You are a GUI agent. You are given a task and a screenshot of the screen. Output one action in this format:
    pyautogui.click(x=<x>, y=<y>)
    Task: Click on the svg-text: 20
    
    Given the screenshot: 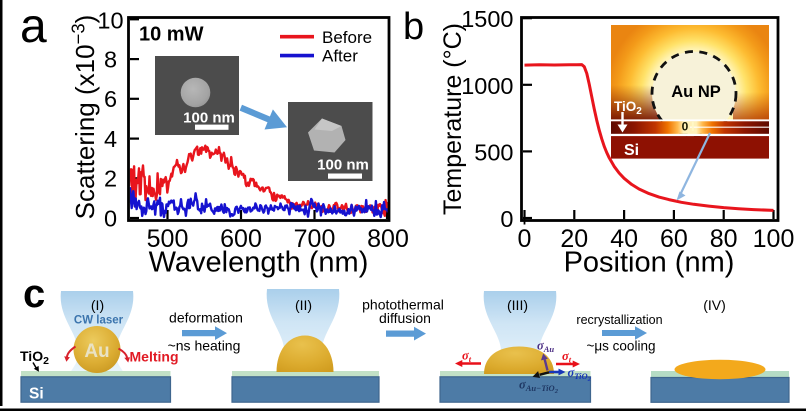 What is the action you would take?
    pyautogui.click(x=574, y=239)
    